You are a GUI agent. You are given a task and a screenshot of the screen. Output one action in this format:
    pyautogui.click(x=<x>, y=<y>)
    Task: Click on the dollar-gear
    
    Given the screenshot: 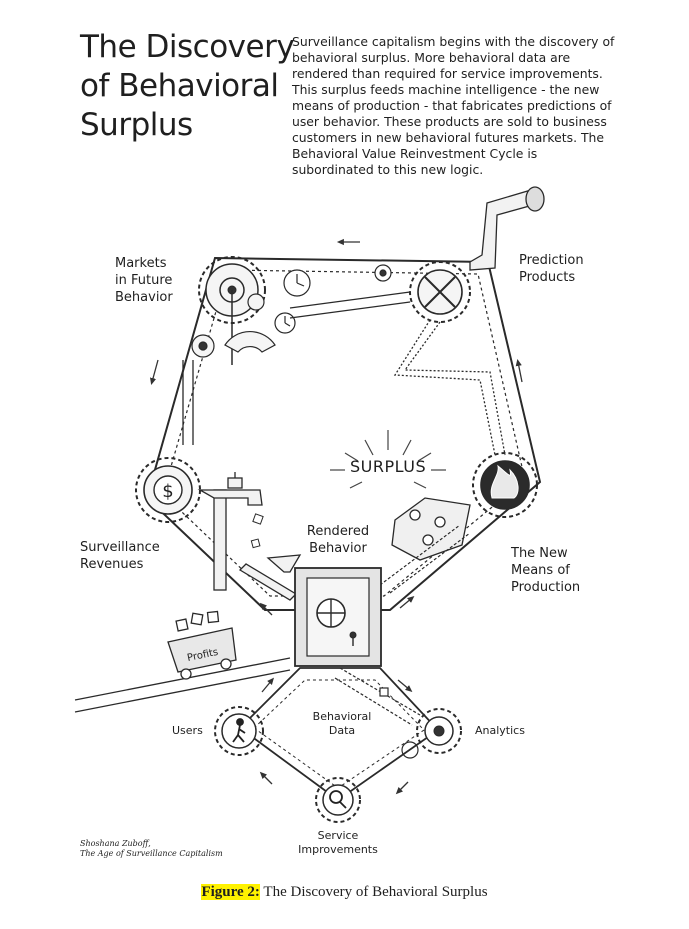 What is the action you would take?
    pyautogui.click(x=168, y=490)
    